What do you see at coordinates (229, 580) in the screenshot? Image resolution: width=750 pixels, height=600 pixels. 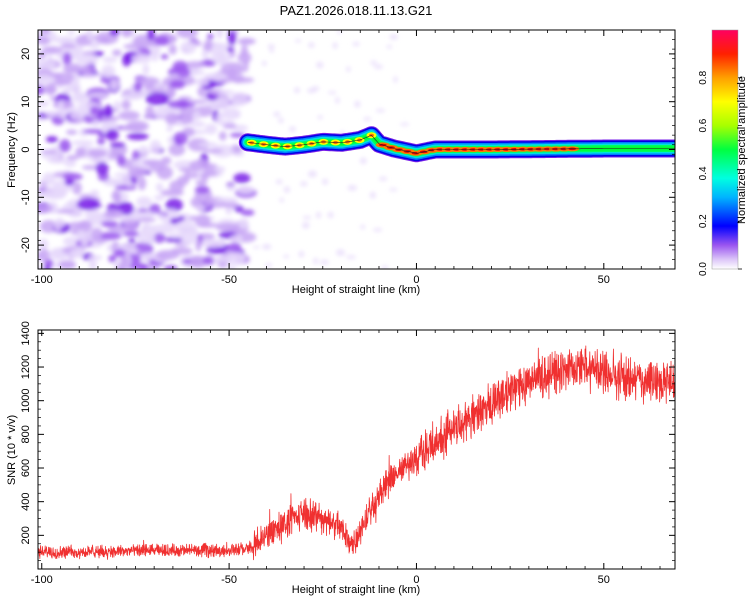 I see `snr-x-tick-label: -50` at bounding box center [229, 580].